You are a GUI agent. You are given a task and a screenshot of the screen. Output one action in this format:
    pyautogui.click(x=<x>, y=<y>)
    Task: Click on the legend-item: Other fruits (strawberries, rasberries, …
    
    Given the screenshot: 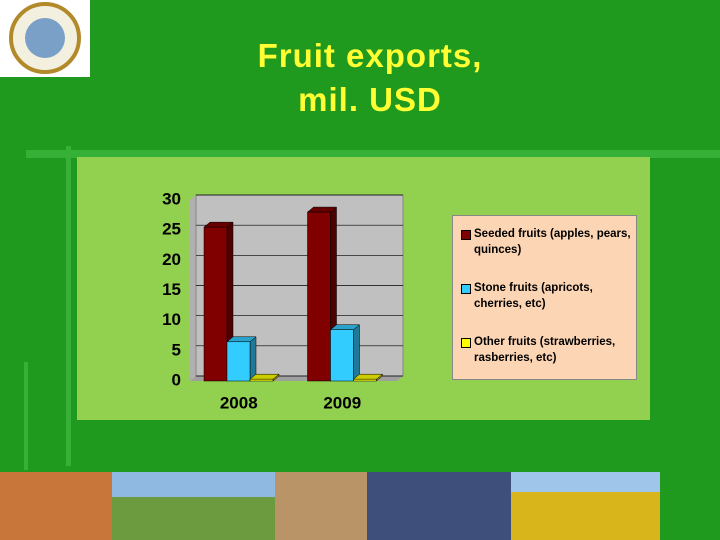 What is the action you would take?
    pyautogui.click(x=547, y=350)
    